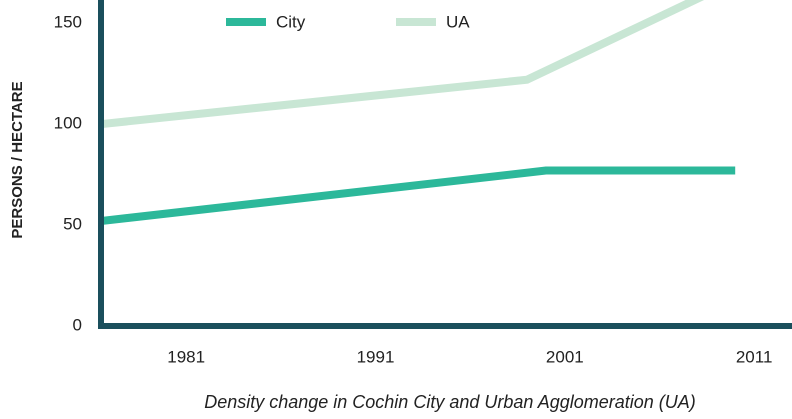  What do you see at coordinates (68, 22) in the screenshot?
I see `y-tick-label: 150` at bounding box center [68, 22].